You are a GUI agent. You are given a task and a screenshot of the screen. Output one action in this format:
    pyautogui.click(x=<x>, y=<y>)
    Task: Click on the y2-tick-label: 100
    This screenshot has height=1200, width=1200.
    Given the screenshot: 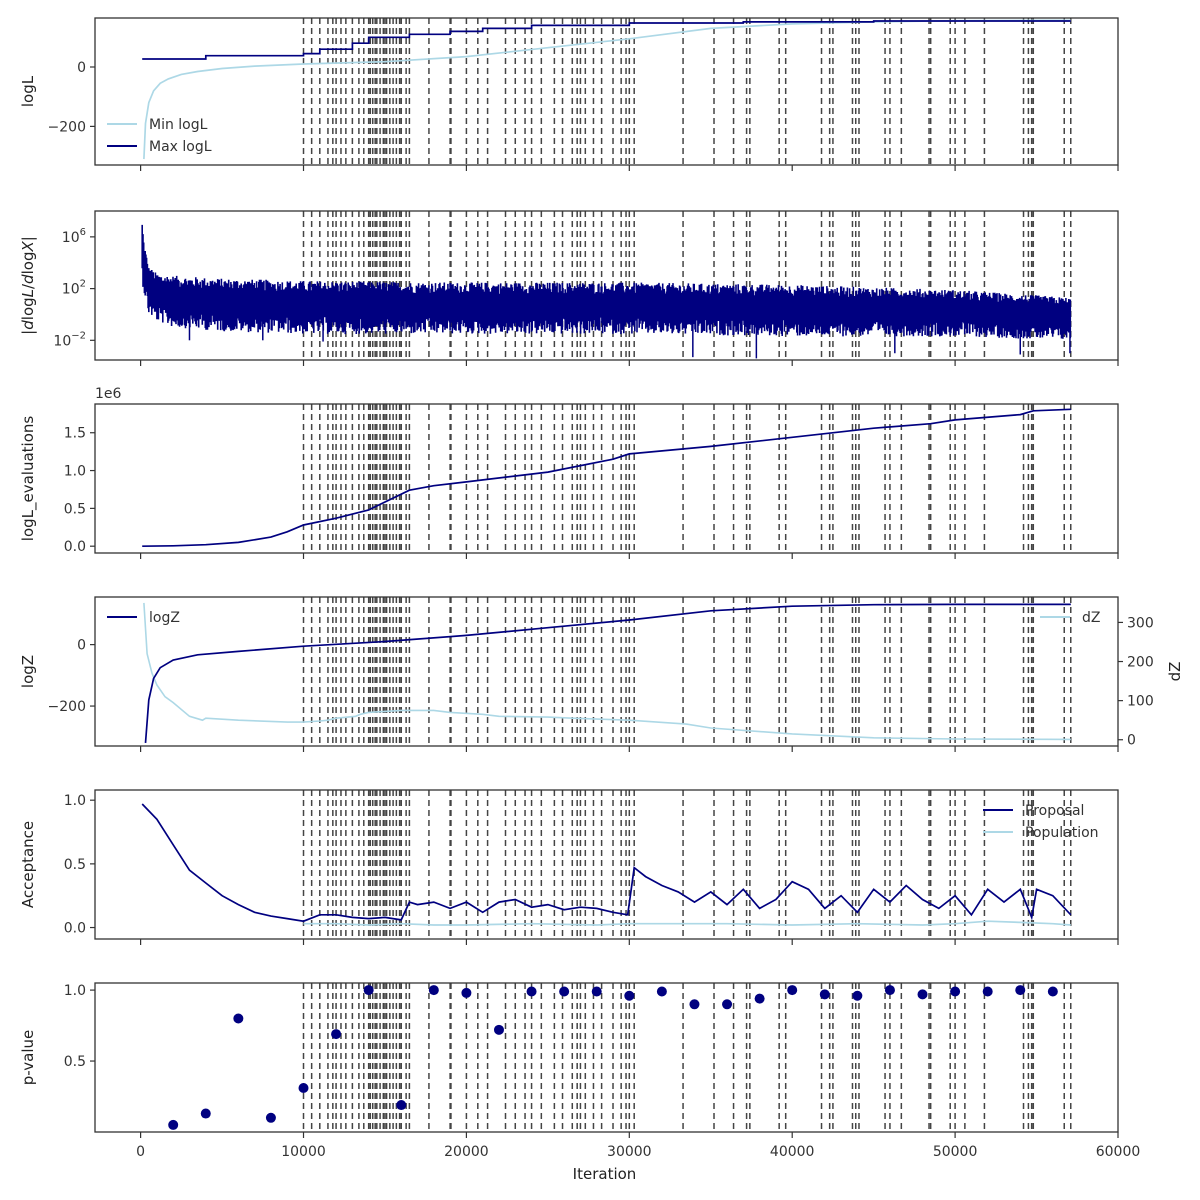 What is the action you would take?
    pyautogui.click(x=1140, y=702)
    